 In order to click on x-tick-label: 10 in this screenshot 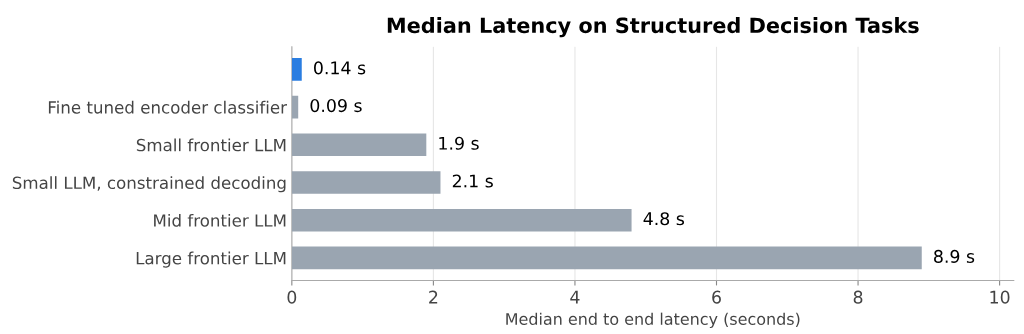, I will do `click(1000, 297)`.